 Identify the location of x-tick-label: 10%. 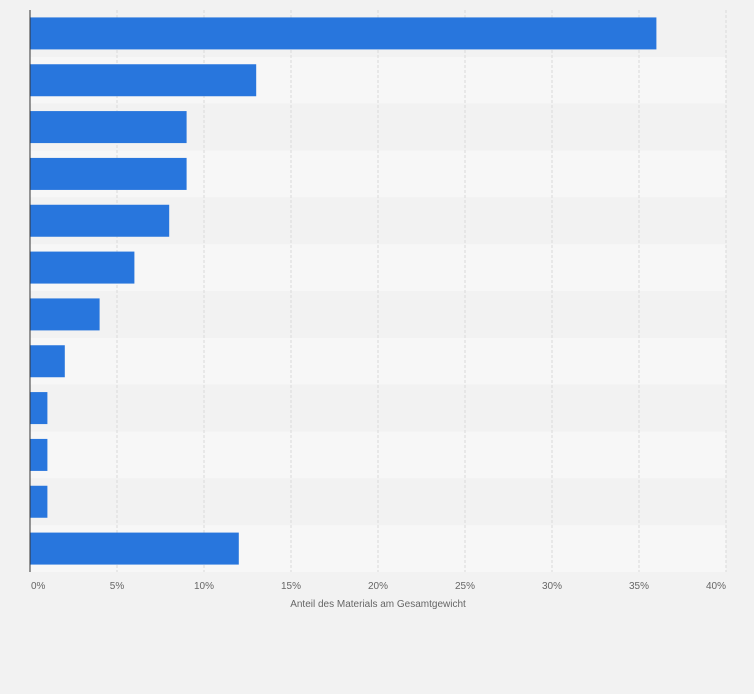
(204, 586).